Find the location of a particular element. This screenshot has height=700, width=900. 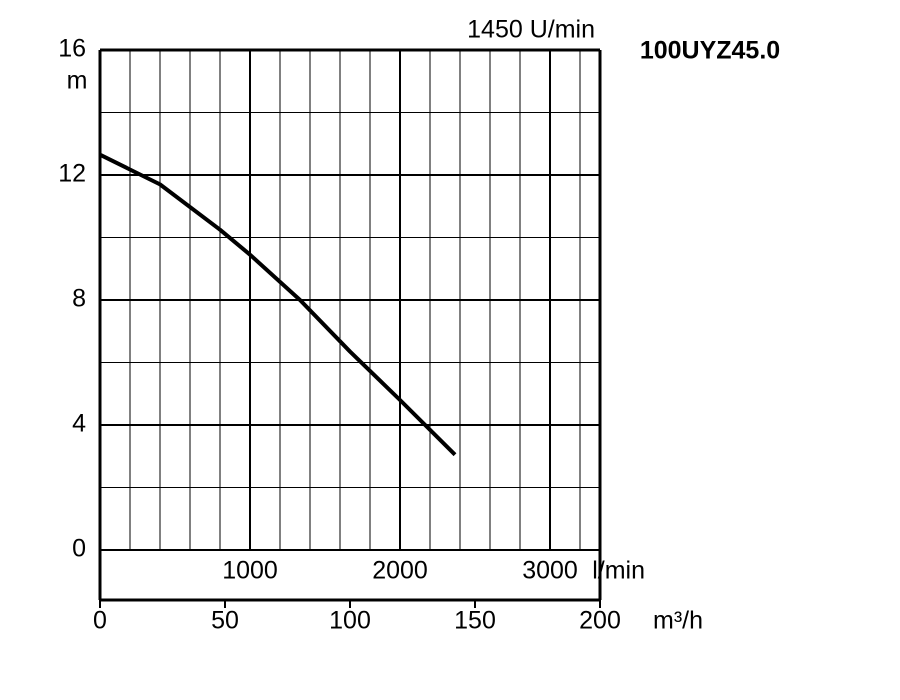

x-tick-label: 50 is located at coordinates (225, 621).